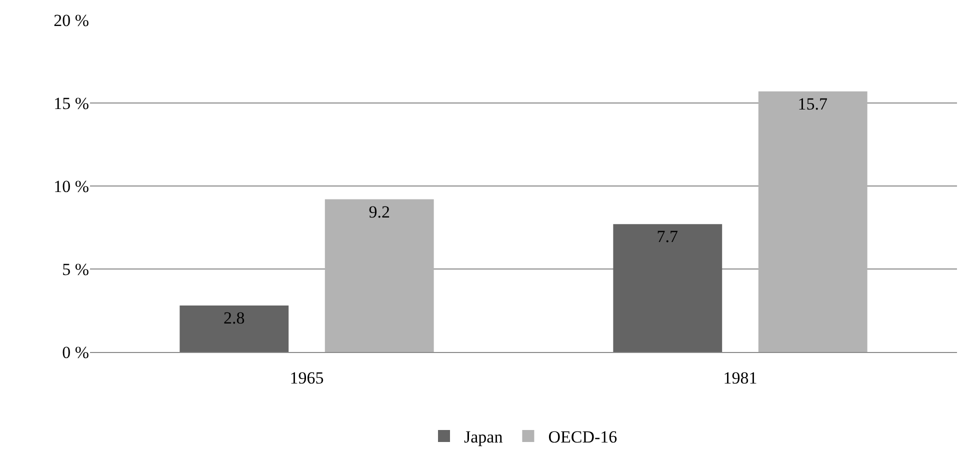 The image size is (977, 466). What do you see at coordinates (813, 104) in the screenshot?
I see `data-label: 15.7` at bounding box center [813, 104].